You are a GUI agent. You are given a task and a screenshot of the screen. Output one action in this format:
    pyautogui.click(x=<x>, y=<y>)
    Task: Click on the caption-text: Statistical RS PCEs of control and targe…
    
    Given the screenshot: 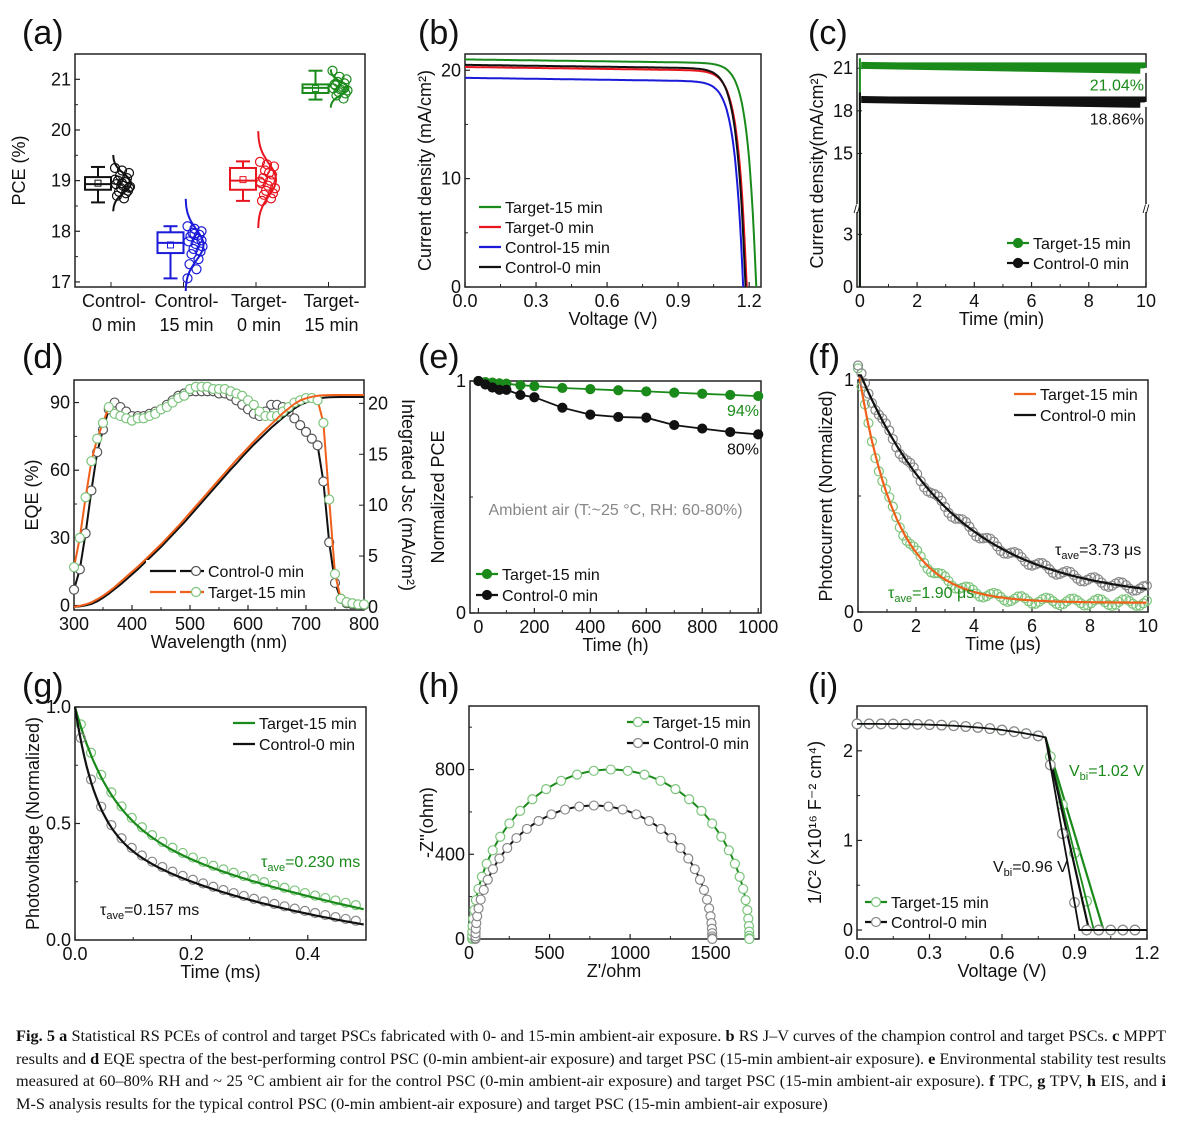 What is the action you would take?
    pyautogui.click(x=396, y=1035)
    